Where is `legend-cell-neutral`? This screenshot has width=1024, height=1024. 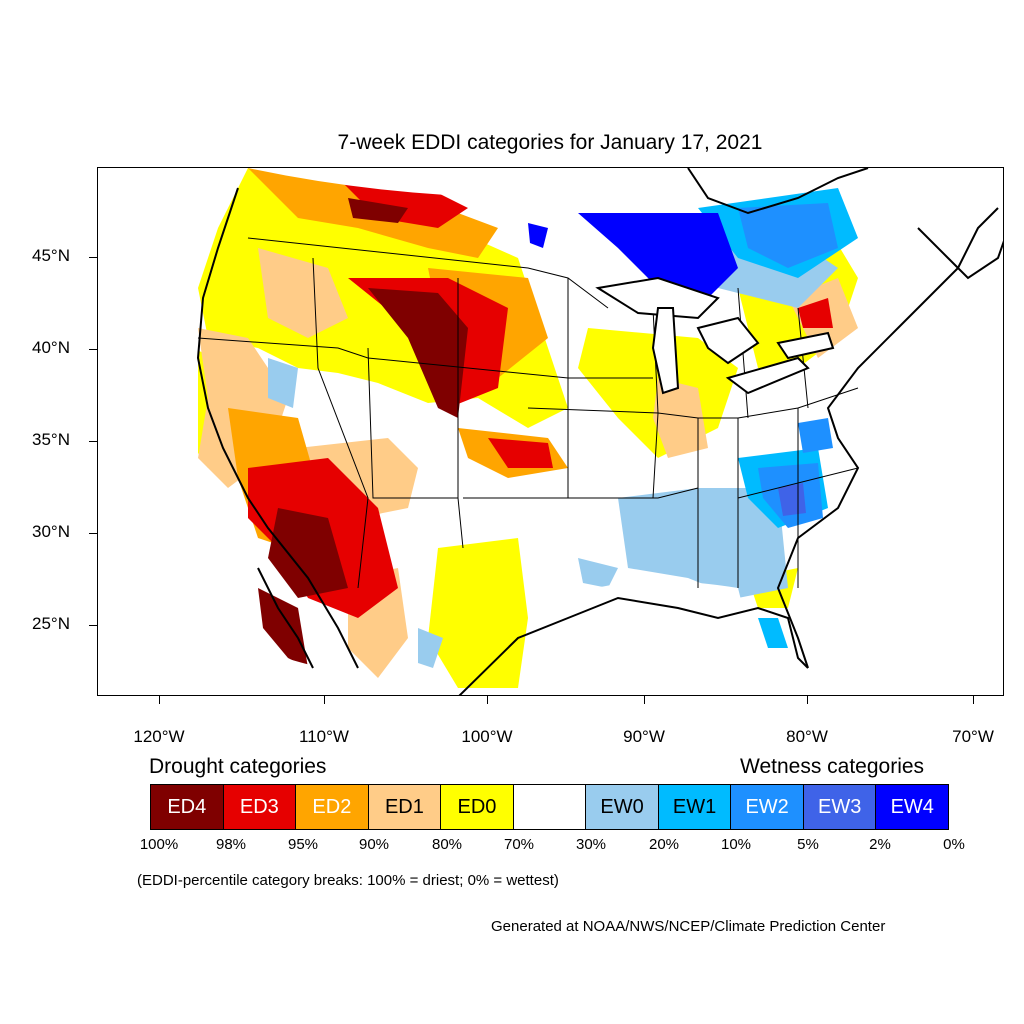 legend-cell-neutral is located at coordinates (549, 807).